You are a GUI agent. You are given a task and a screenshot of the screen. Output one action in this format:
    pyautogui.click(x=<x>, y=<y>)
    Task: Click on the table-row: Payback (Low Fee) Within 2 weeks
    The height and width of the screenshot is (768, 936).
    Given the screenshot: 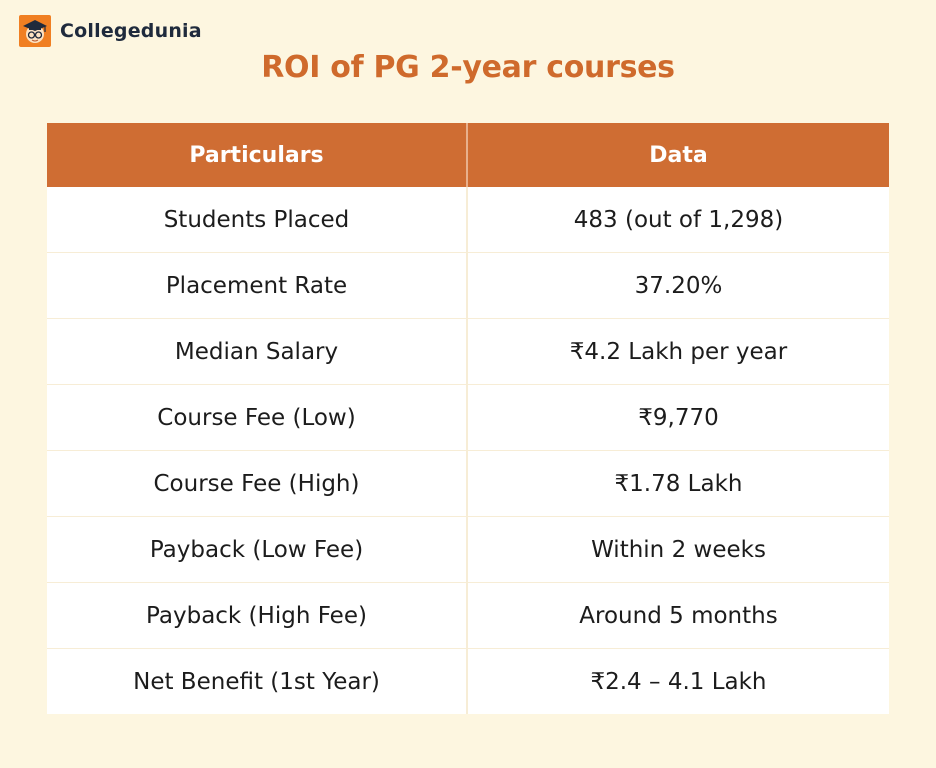 What is the action you would take?
    pyautogui.click(x=468, y=549)
    